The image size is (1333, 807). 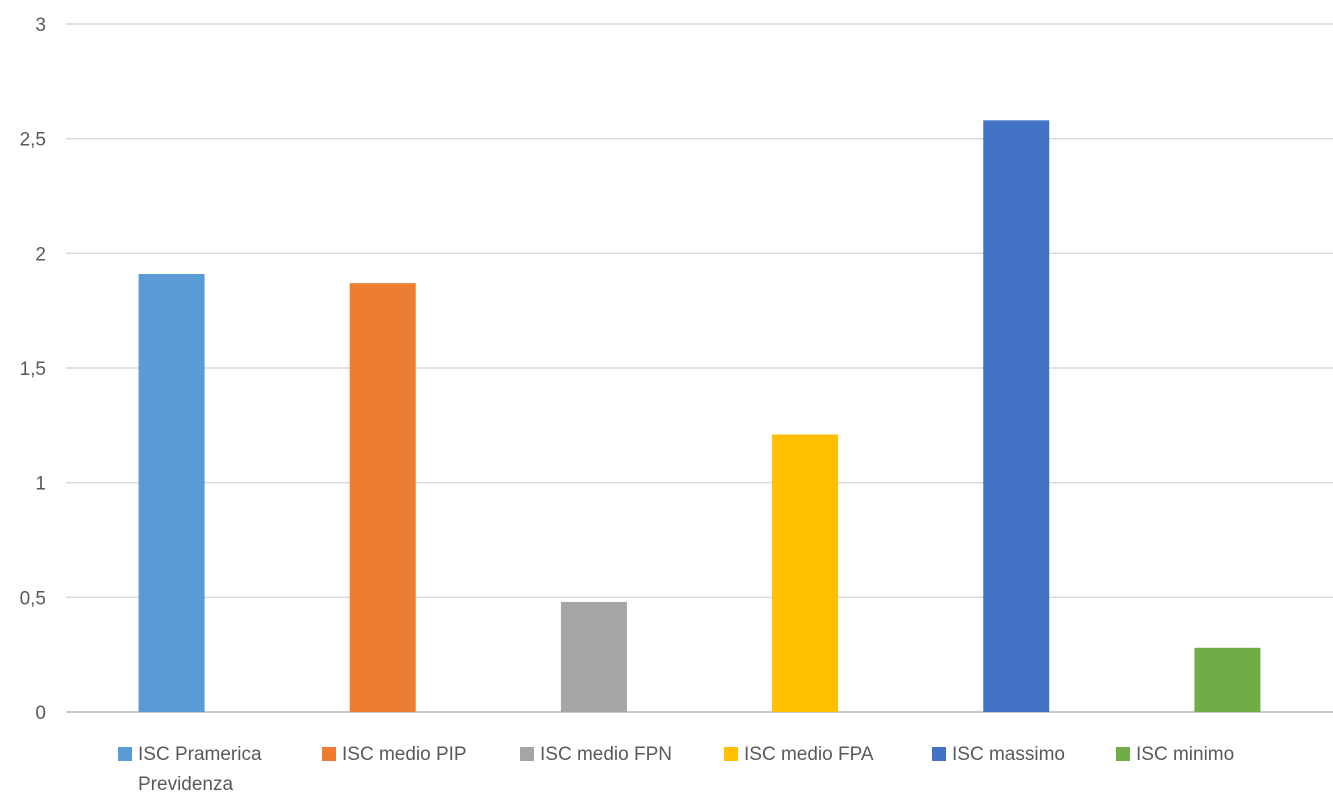 What do you see at coordinates (1185, 754) in the screenshot?
I see `legend-label: ISC minimo` at bounding box center [1185, 754].